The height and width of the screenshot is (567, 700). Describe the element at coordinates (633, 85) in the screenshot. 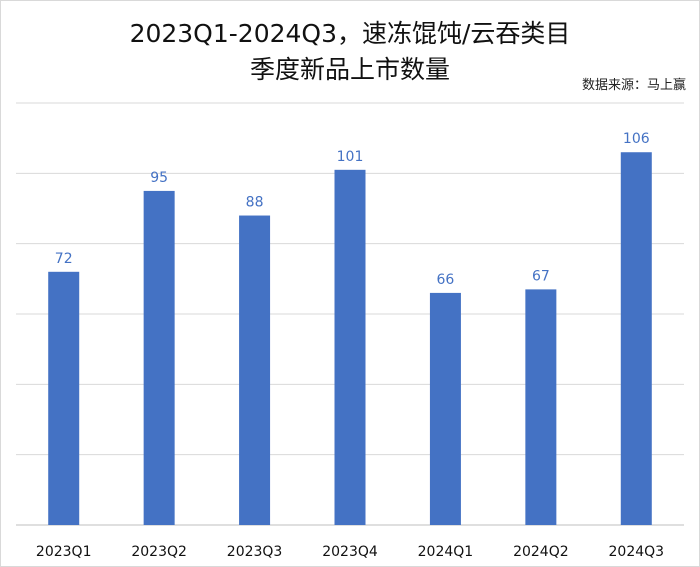

I see `data-source-note: 数据来源：马上赢` at that location.